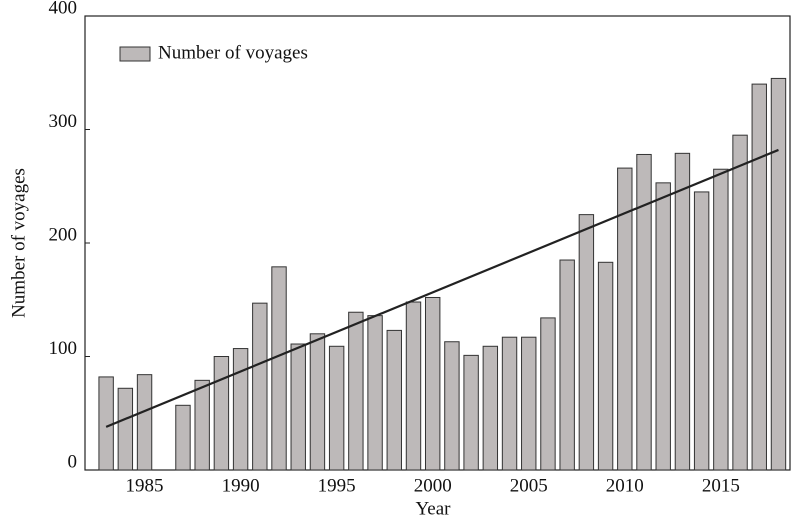  I want to click on x-tick-label: 2005, so click(529, 485).